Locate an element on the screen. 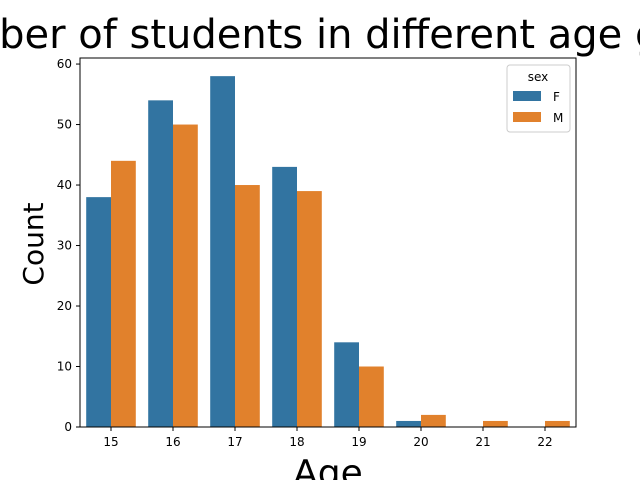  x-axis: 15 16 17 18 19 20 21 22 is located at coordinates (328, 438).